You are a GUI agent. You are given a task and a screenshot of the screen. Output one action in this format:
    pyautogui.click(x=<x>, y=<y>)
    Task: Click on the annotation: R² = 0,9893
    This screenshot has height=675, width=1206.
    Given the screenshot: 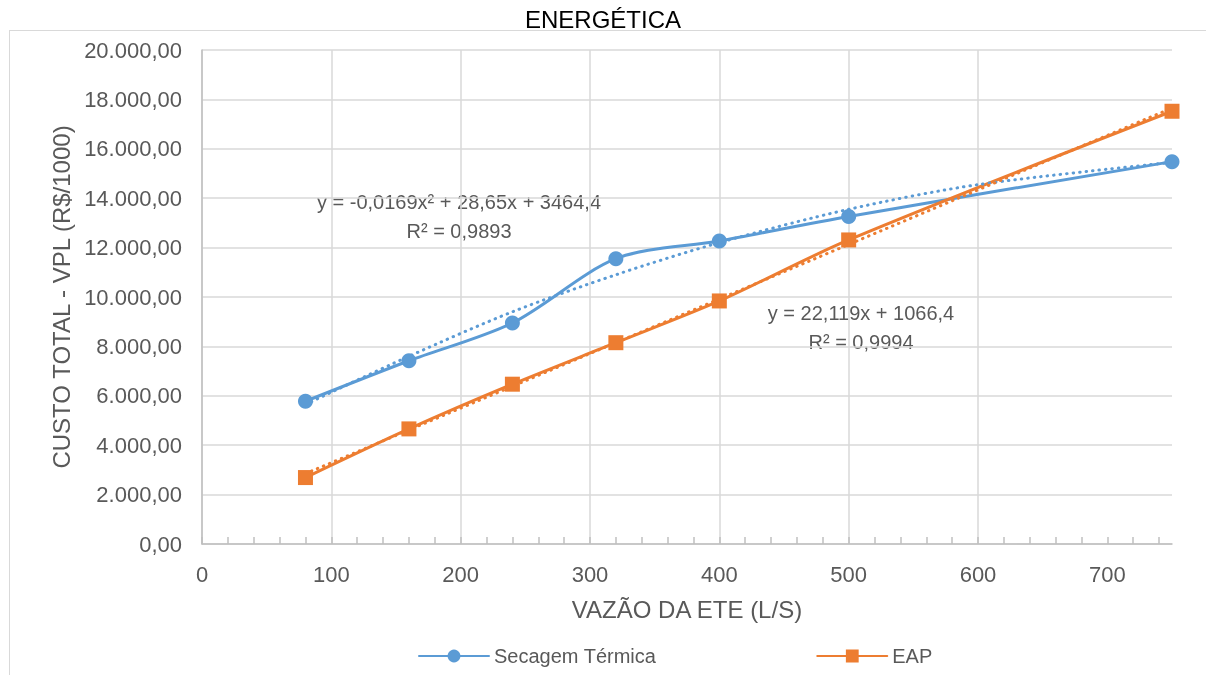 What is the action you would take?
    pyautogui.click(x=459, y=231)
    